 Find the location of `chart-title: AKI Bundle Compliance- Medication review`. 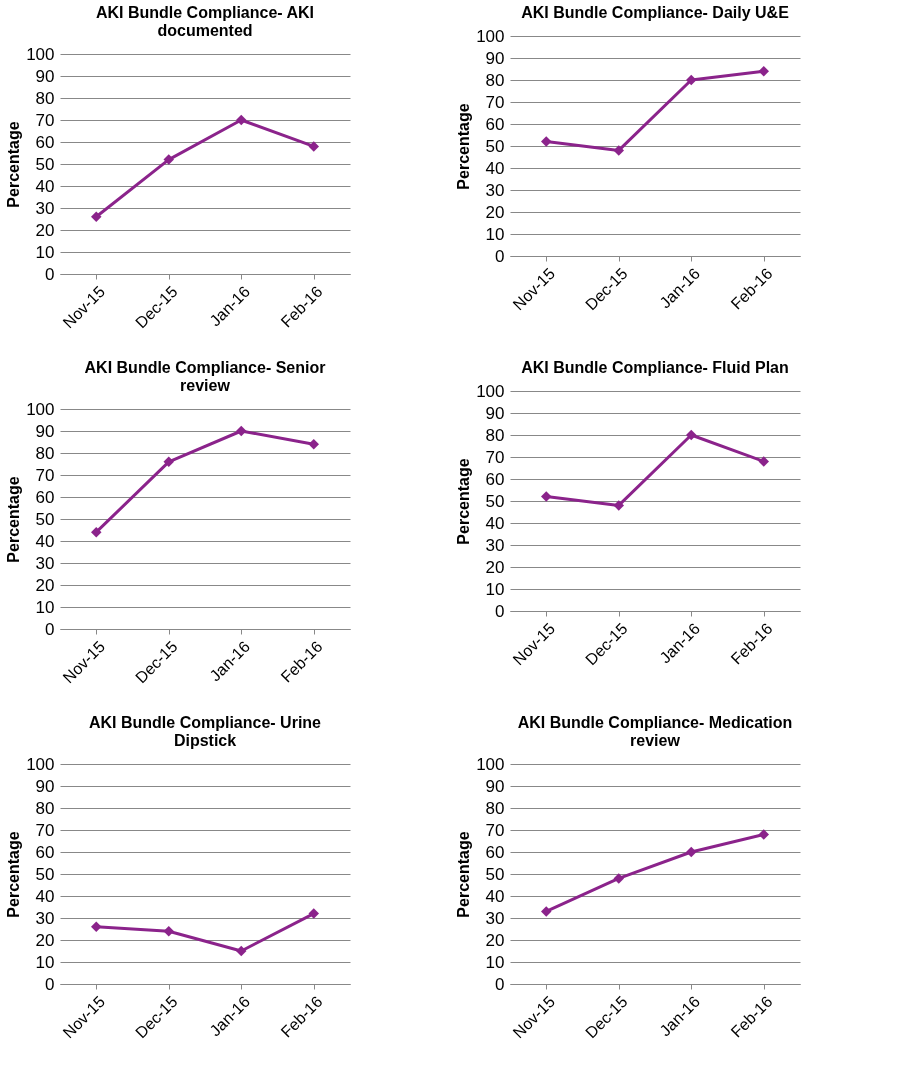

chart-title: AKI Bundle Compliance- Medication review is located at coordinates (655, 731).